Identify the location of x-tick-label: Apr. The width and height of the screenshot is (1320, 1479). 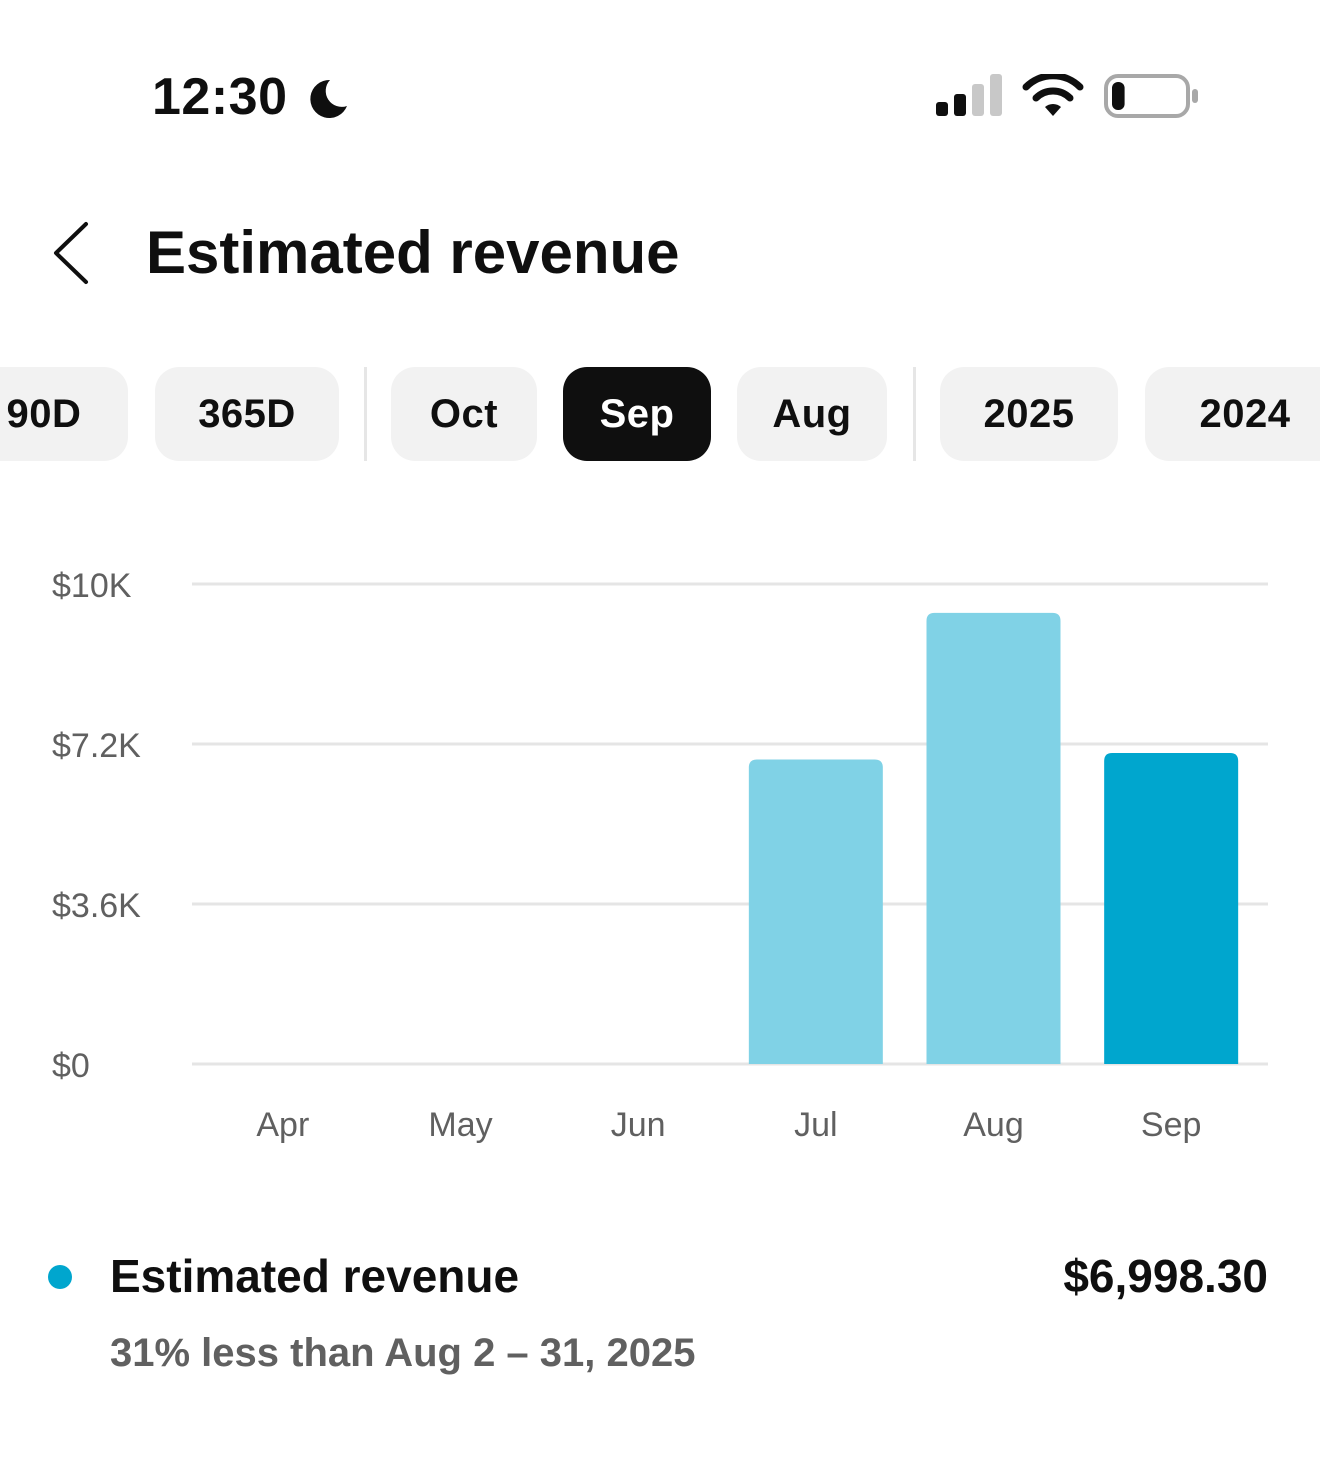
(282, 1125).